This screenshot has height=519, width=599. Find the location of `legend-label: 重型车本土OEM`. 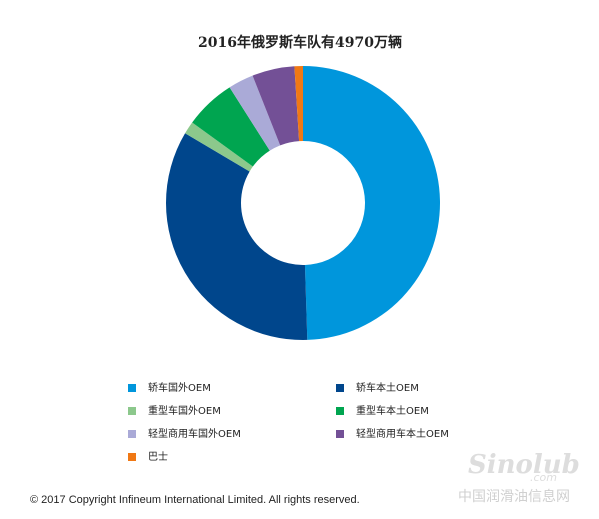

legend-label: 重型车本土OEM is located at coordinates (392, 410).